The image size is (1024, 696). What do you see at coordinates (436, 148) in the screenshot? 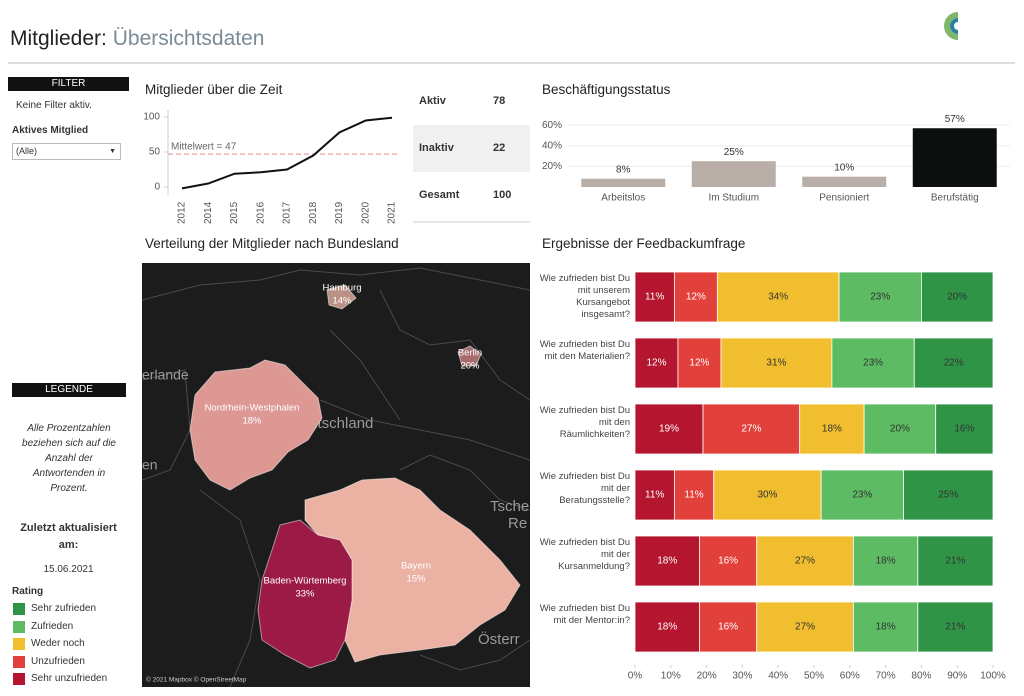
I see `kpi-label: Inaktiv` at bounding box center [436, 148].